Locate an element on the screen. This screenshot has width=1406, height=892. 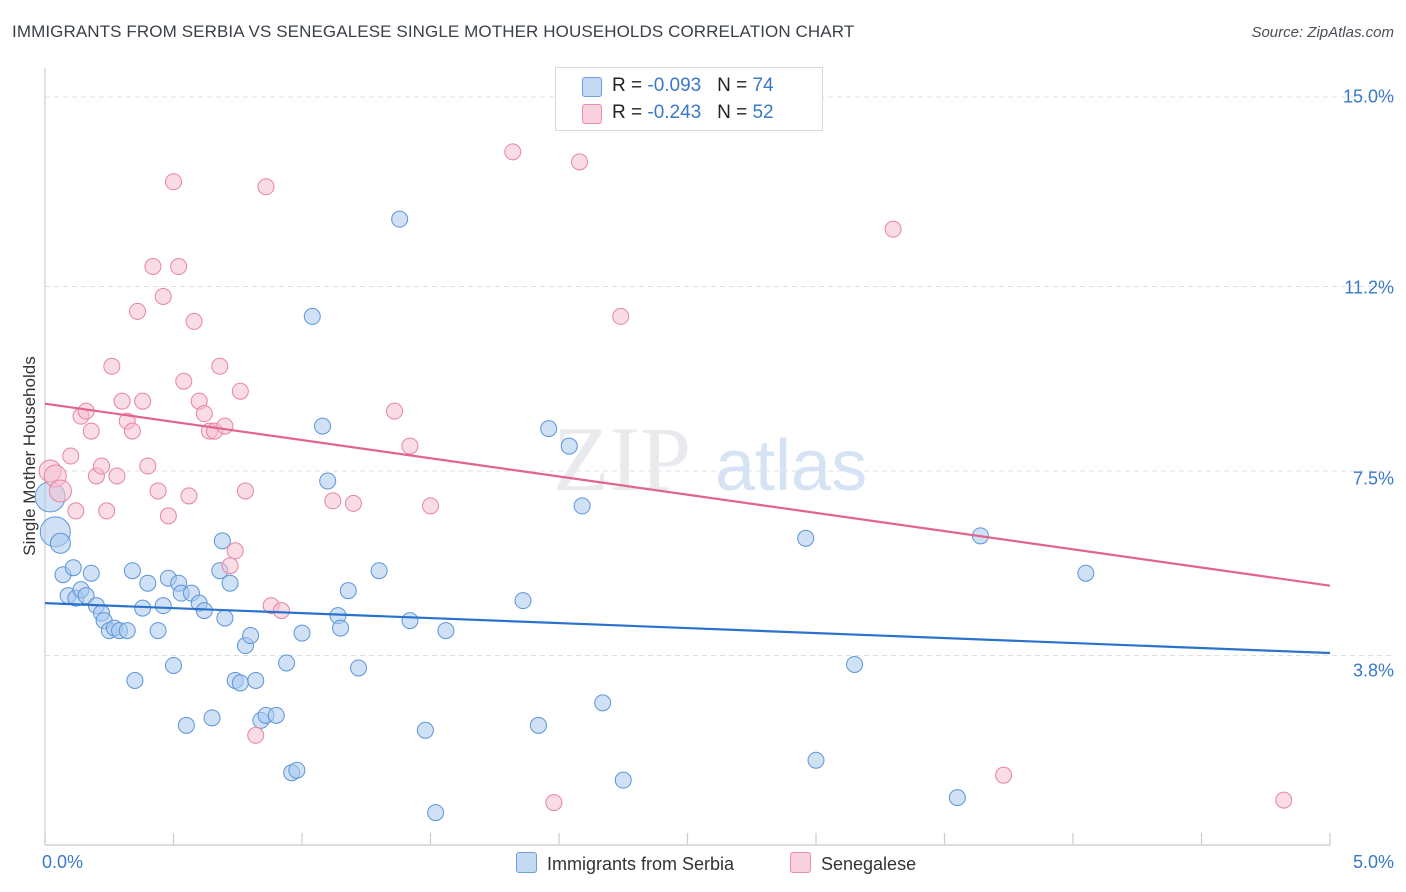
legend-label: Immigrants from Serbia is located at coordinates (641, 864).